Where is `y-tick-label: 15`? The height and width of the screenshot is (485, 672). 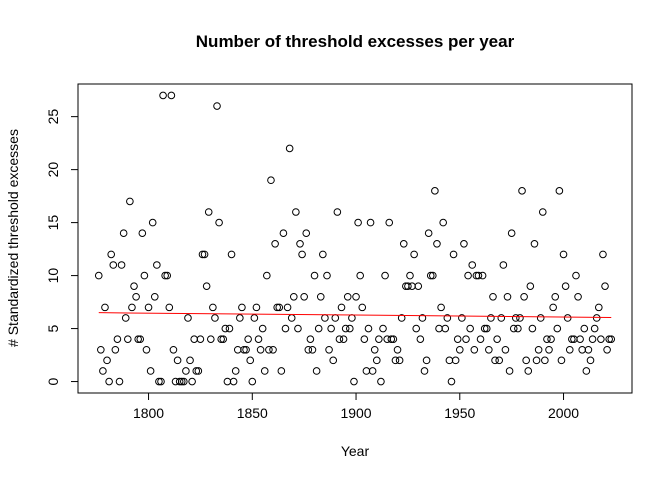 y-tick-label: 15 is located at coordinates (53, 223).